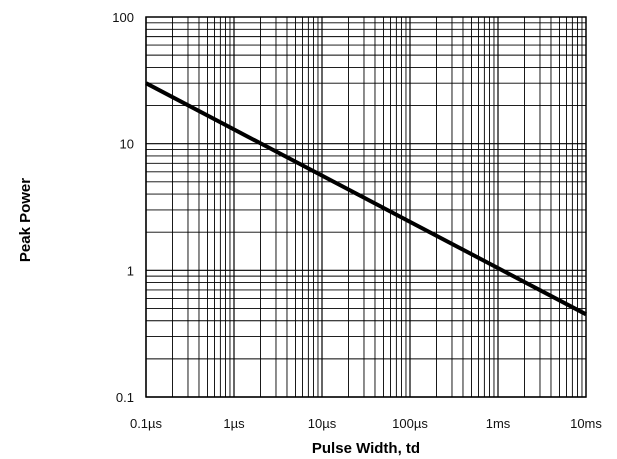 The height and width of the screenshot is (459, 617). What do you see at coordinates (322, 423) in the screenshot?
I see `x-tick-label: 10µs` at bounding box center [322, 423].